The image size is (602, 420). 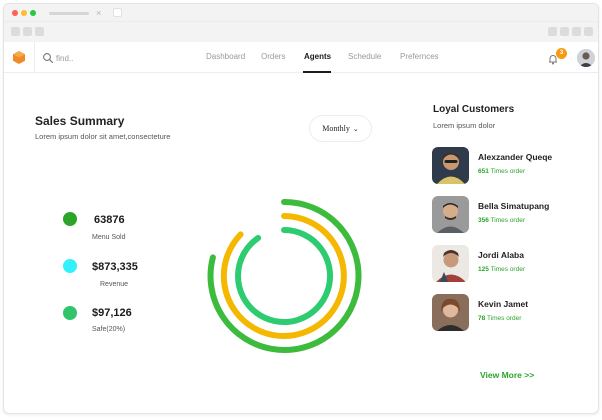 I want to click on customer-order-count: 78, so click(x=482, y=318).